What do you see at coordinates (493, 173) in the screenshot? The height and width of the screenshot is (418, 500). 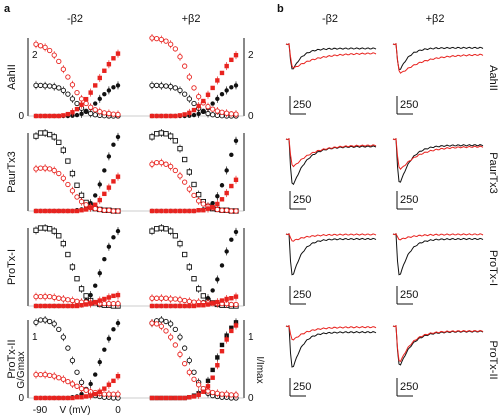 I see `trace-toxin-label: PaurTx3` at bounding box center [493, 173].